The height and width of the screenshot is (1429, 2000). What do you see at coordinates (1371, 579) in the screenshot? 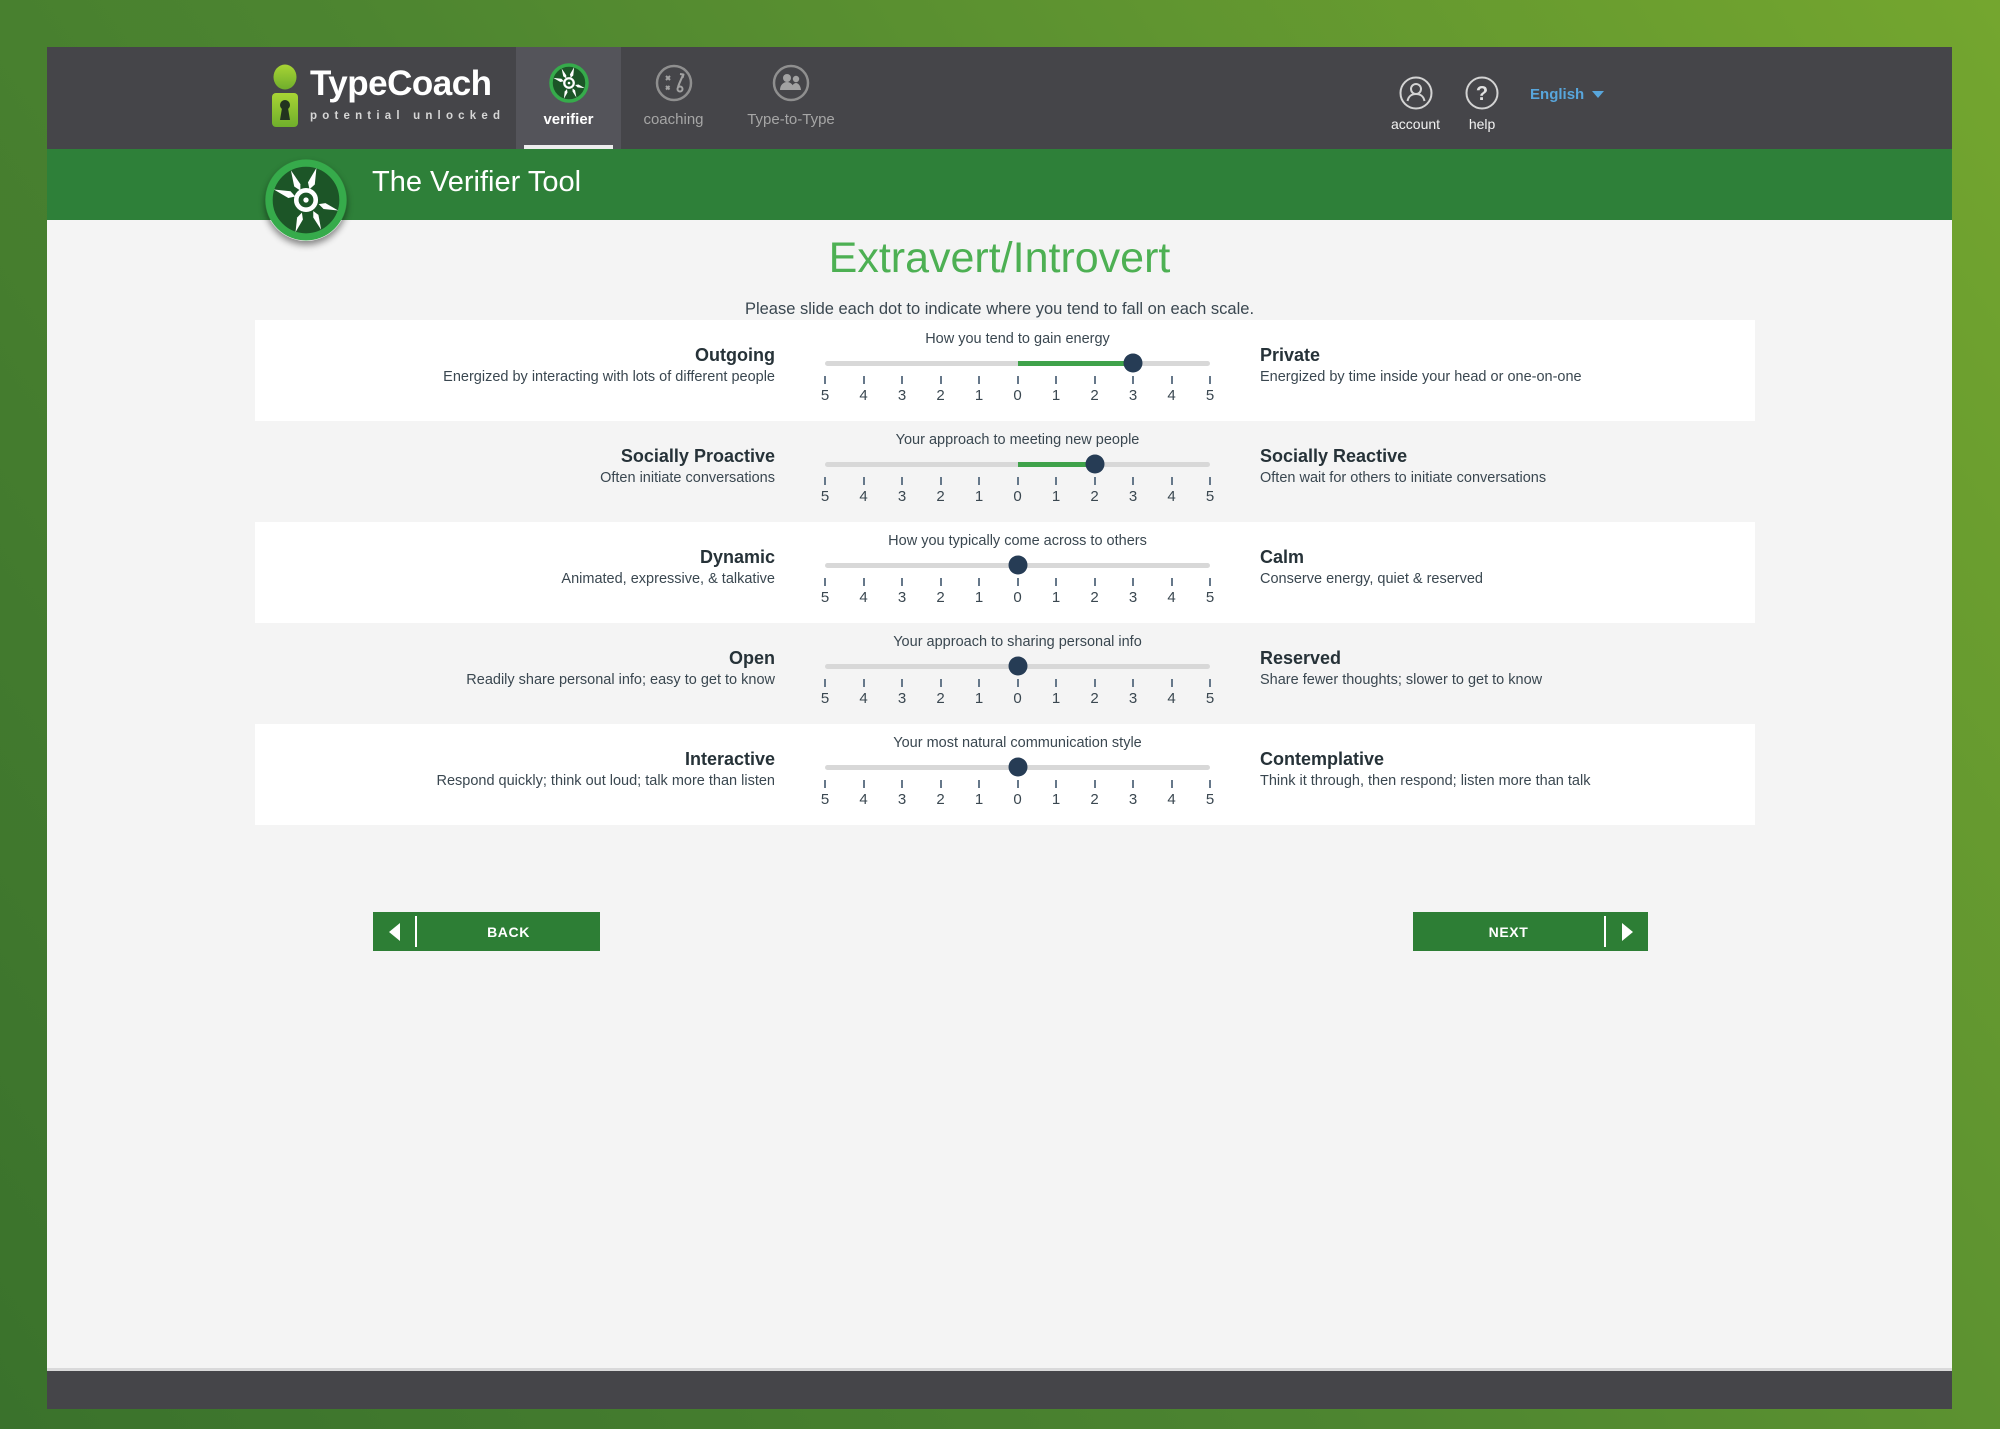
I see `right-pole-desc: Conserve energy, quiet & reserved` at bounding box center [1371, 579].